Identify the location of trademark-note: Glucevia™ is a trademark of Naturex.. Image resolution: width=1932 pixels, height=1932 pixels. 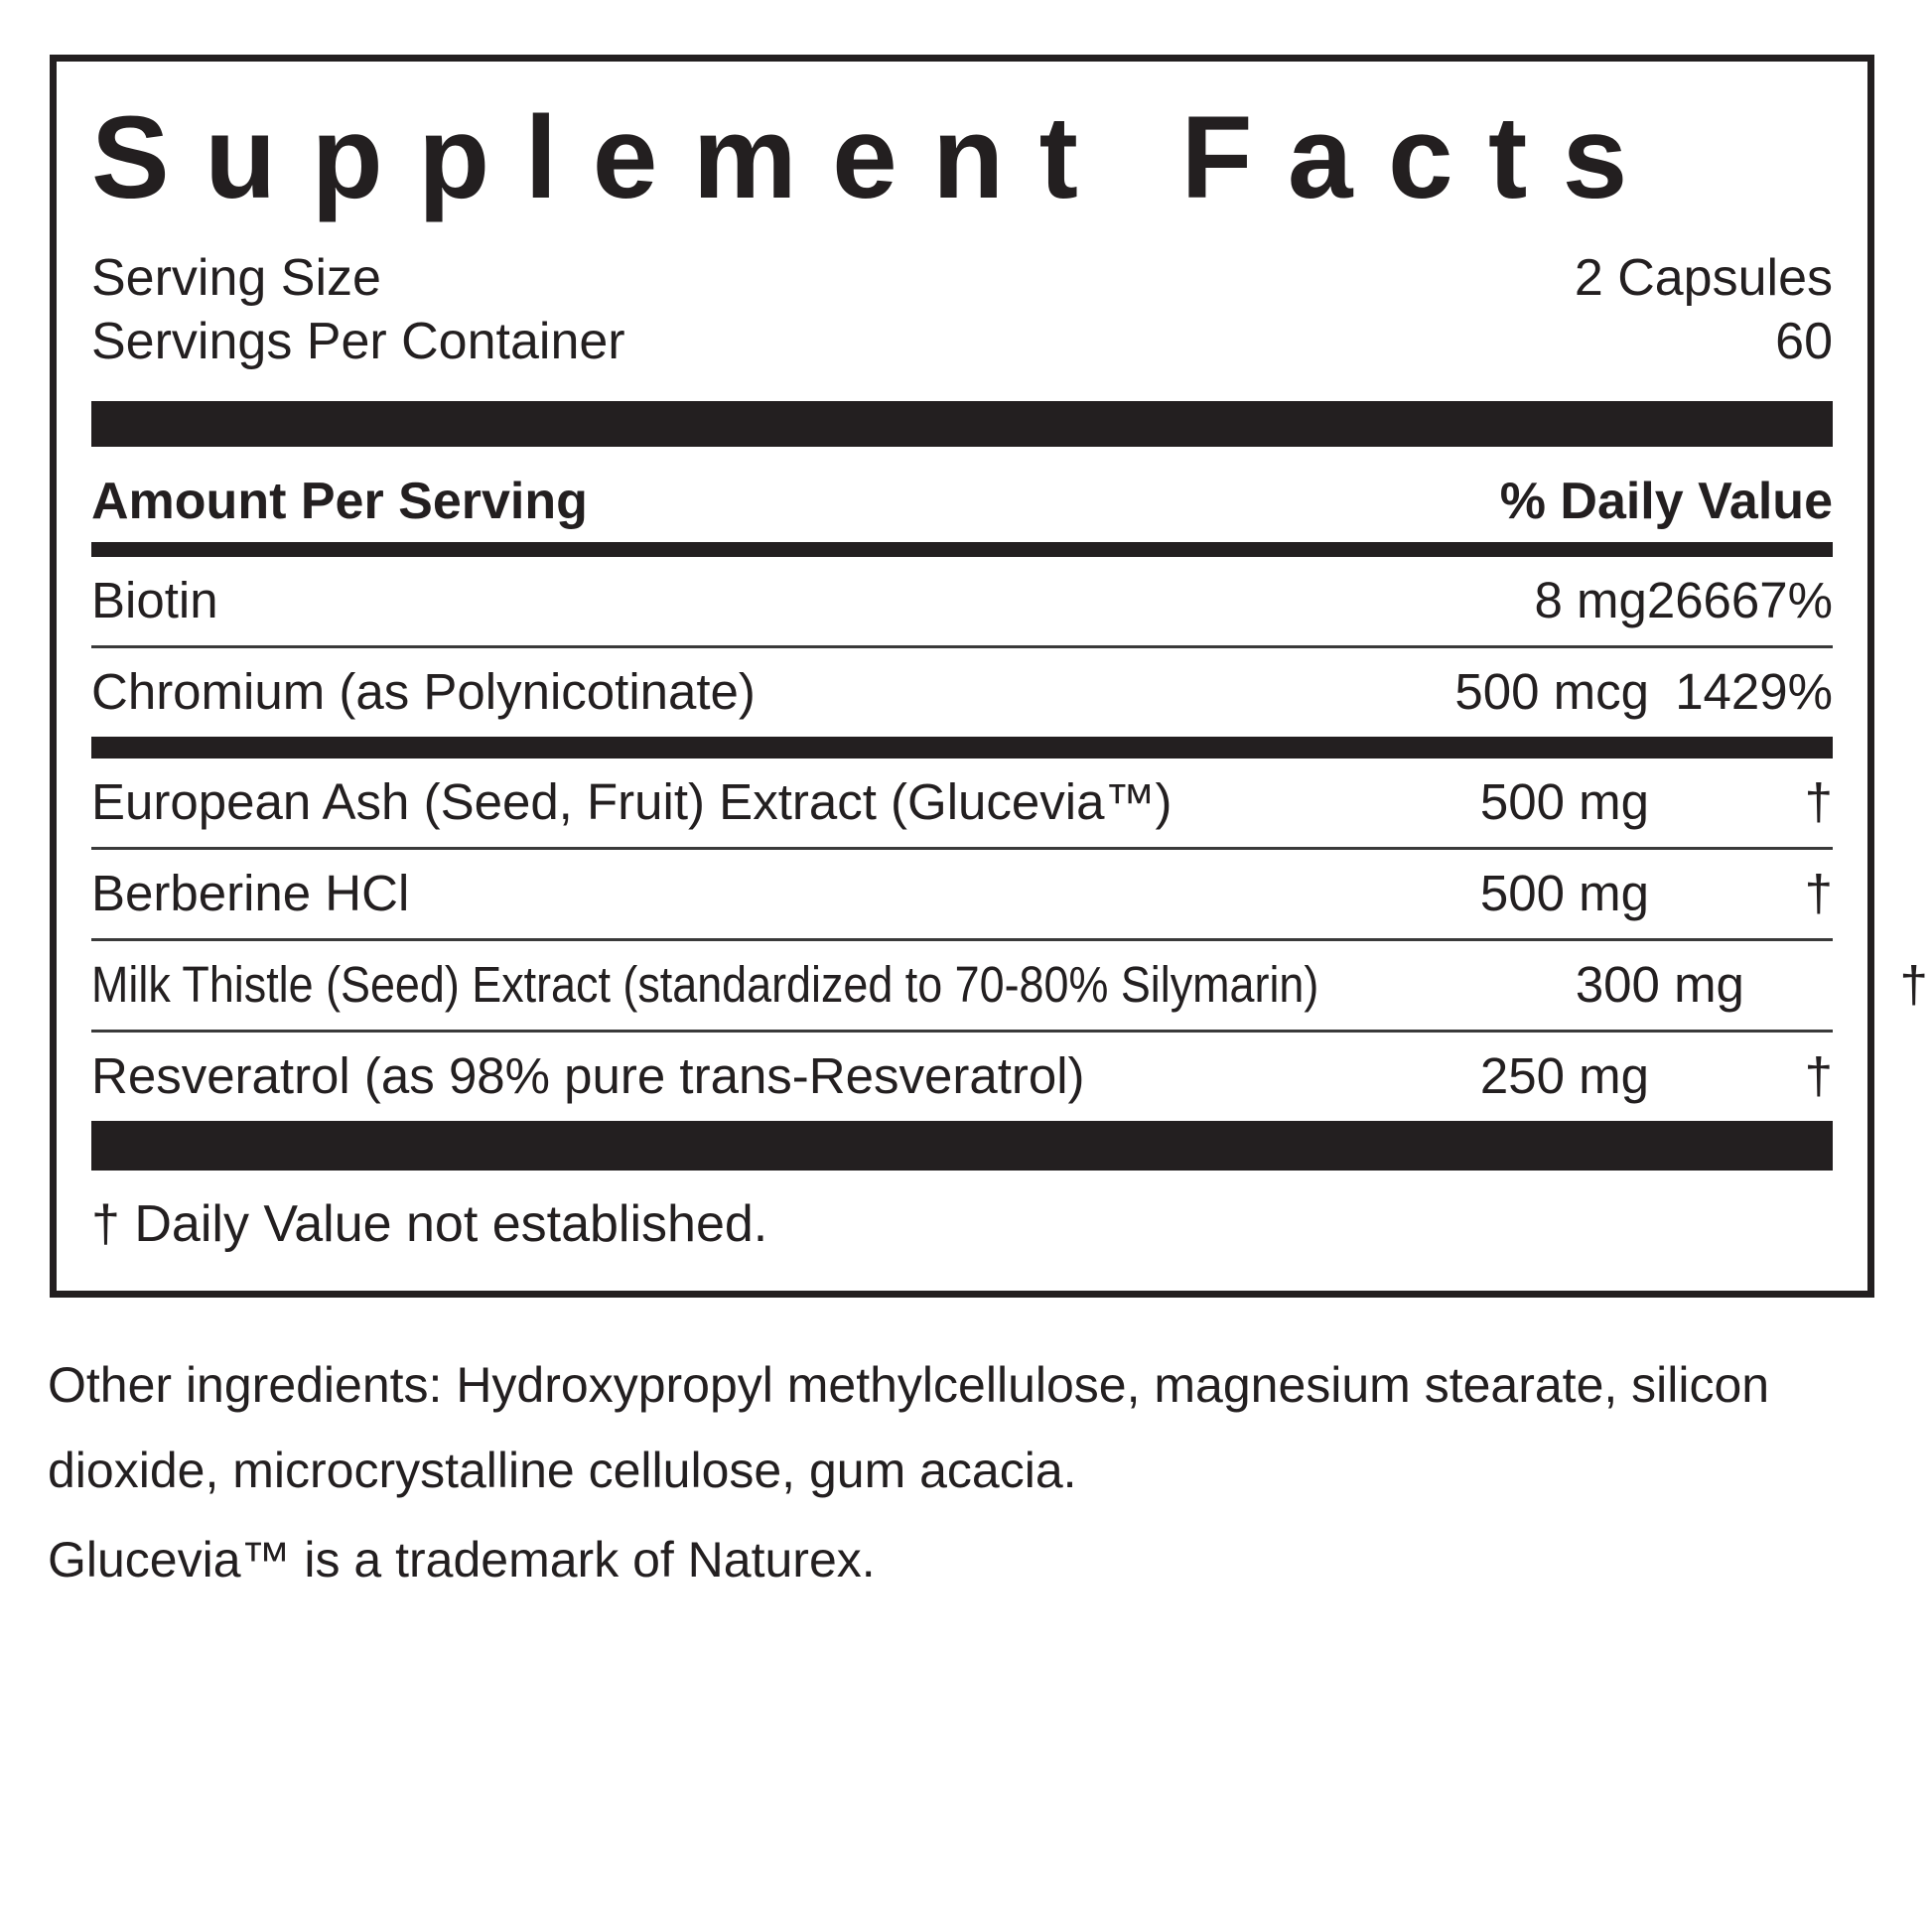
(462, 1560).